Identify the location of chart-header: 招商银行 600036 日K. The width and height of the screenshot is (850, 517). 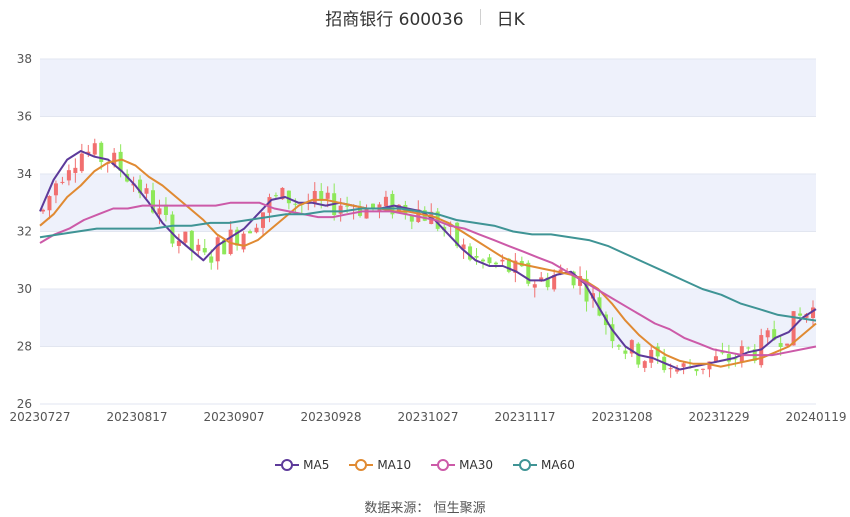
(425, 17).